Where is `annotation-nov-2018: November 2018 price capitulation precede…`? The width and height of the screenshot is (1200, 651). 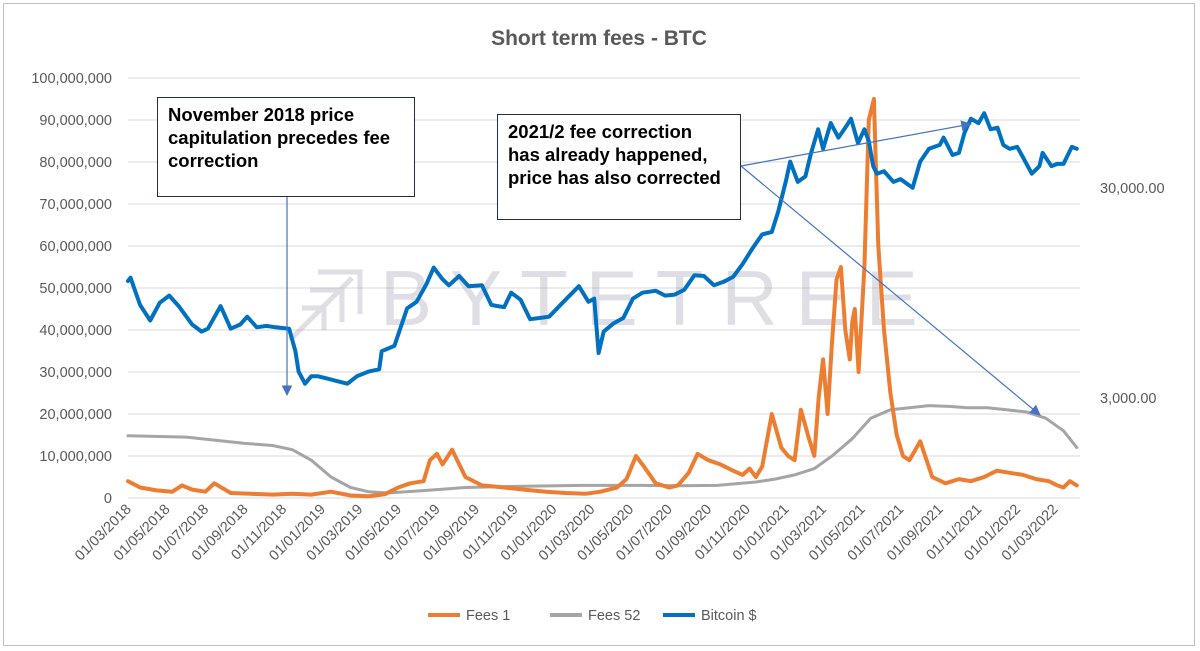
annotation-nov-2018: November 2018 price capitulation precede… is located at coordinates (286, 147).